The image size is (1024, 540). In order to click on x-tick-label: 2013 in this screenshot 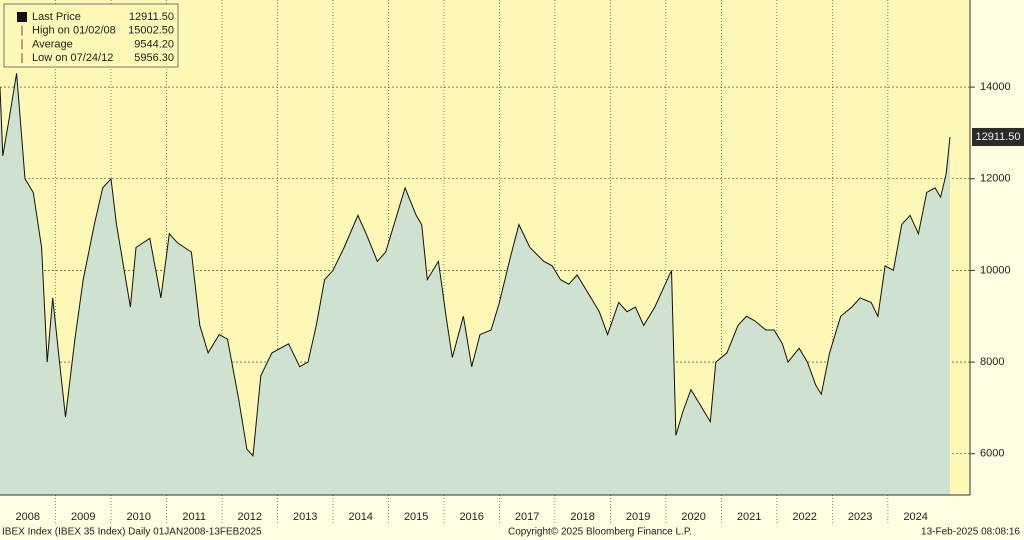, I will do `click(305, 517)`.